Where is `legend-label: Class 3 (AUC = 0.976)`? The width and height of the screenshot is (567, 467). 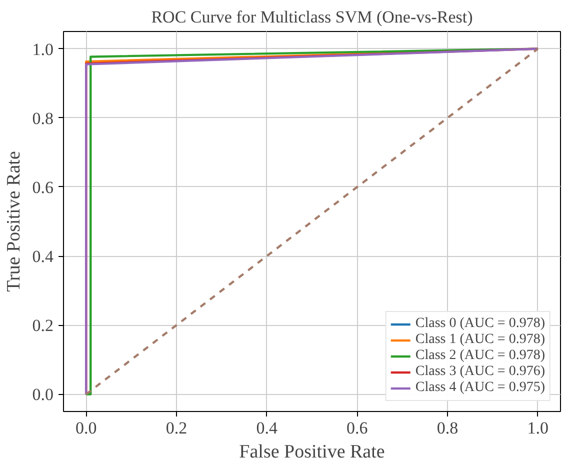
legend-label: Class 3 (AUC = 0.976) is located at coordinates (480, 372).